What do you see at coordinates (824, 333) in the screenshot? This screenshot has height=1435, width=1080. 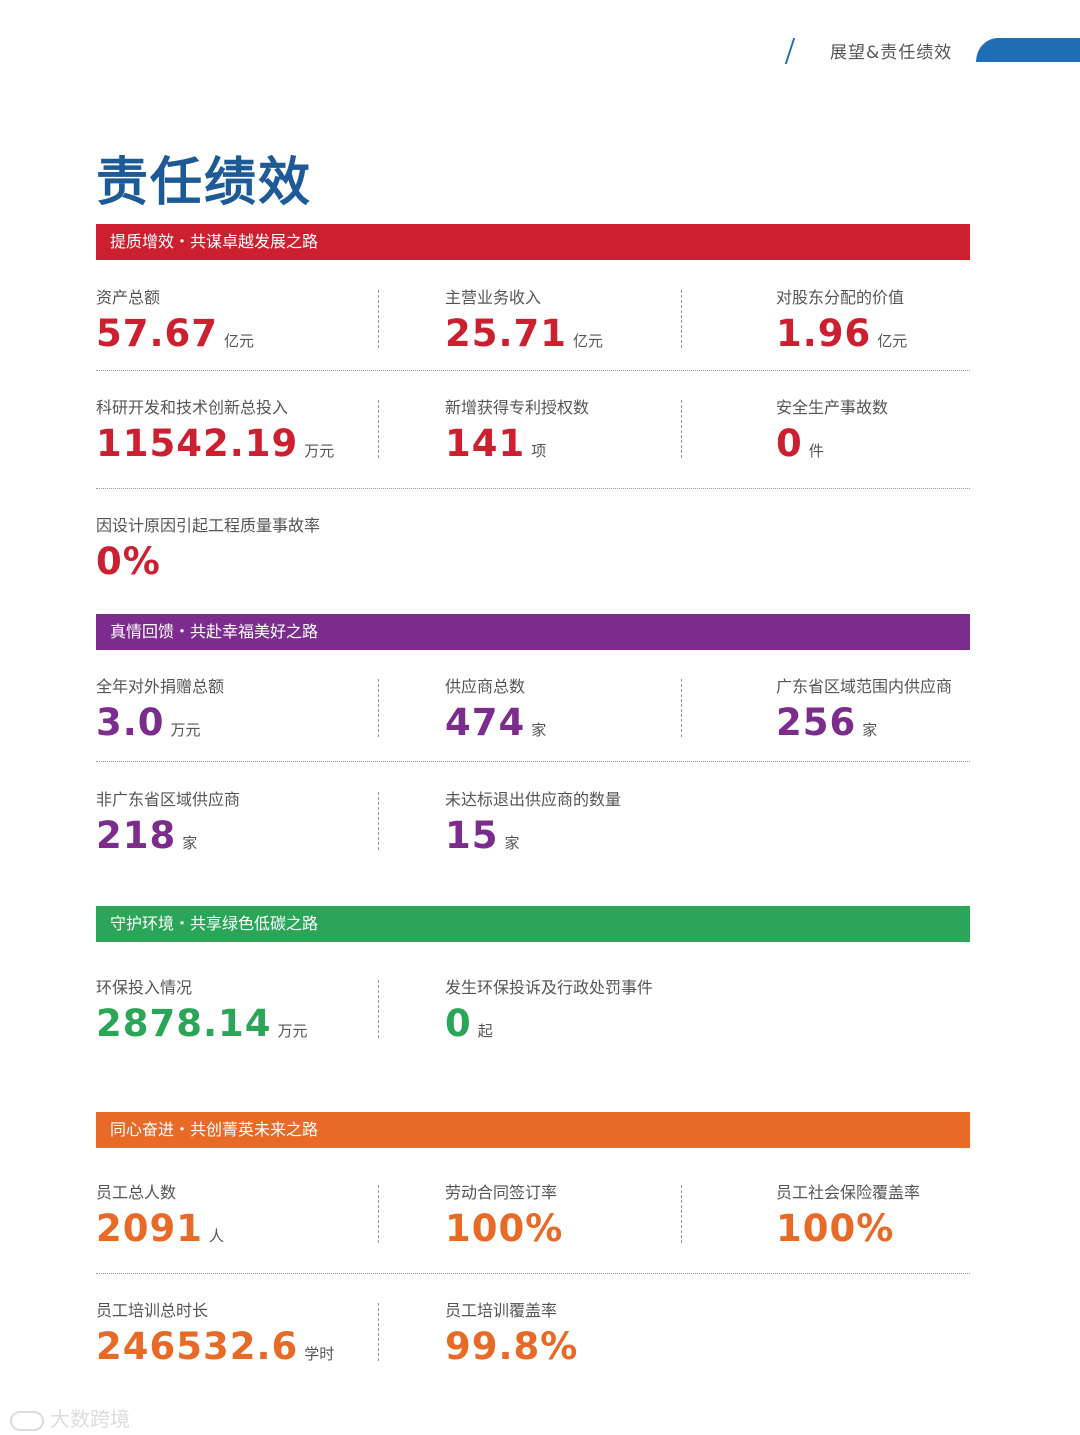 I see `stat-value: 1.96` at bounding box center [824, 333].